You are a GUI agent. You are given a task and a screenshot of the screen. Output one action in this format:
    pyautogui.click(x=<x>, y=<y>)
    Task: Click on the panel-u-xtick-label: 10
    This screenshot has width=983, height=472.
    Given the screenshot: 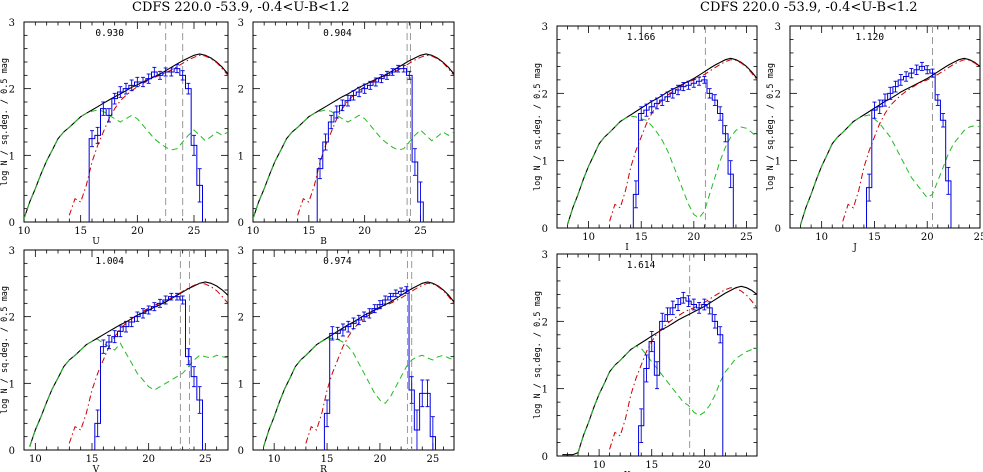 What is the action you would take?
    pyautogui.click(x=24, y=231)
    